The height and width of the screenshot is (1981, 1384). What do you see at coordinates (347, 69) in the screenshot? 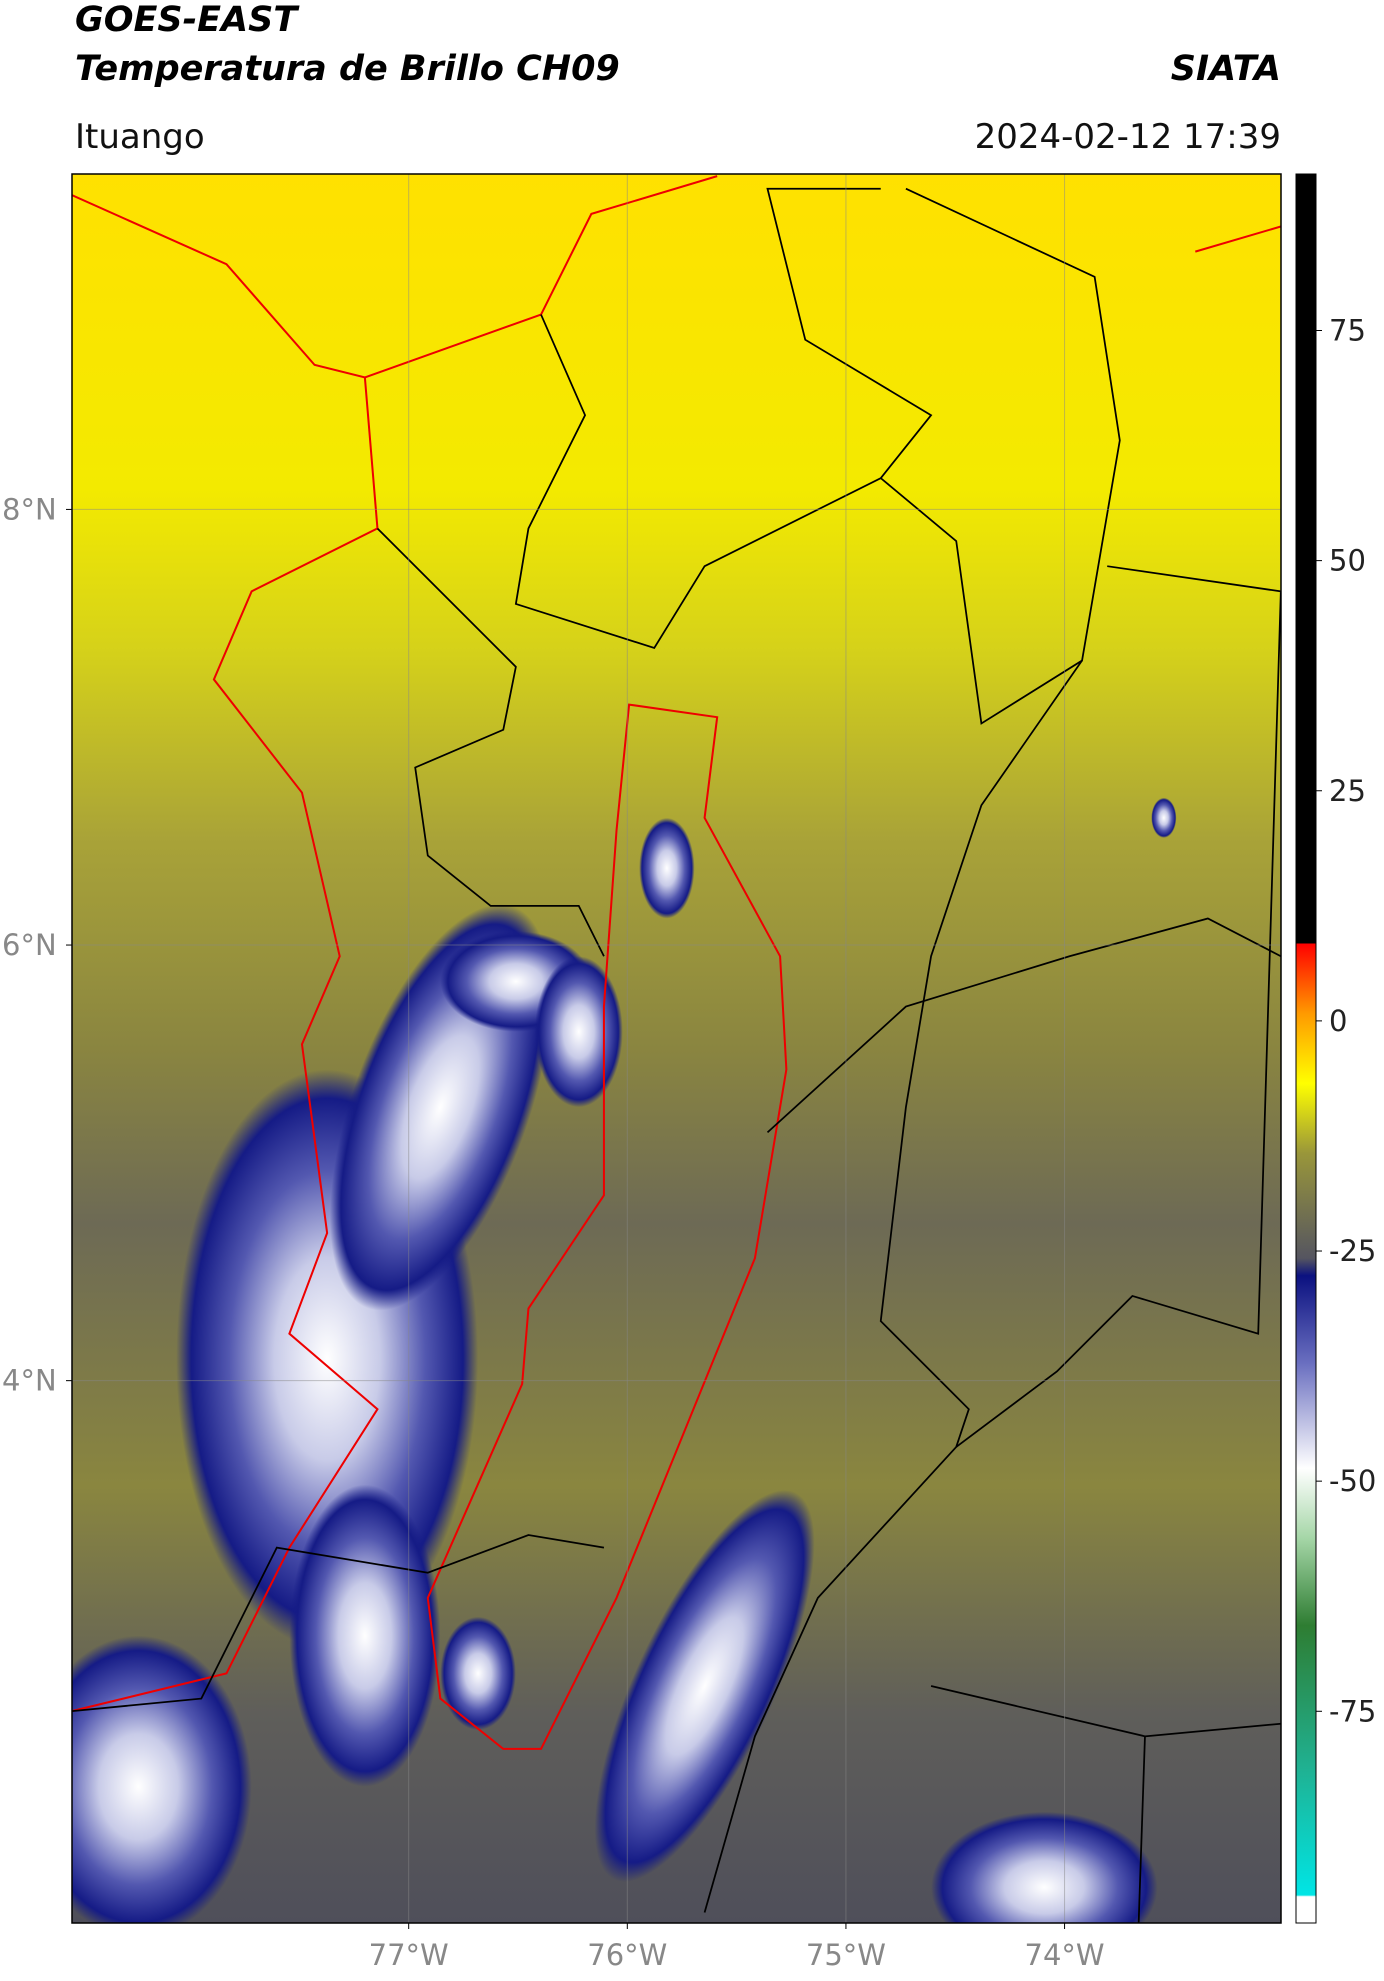
I see `subtitle: Temperatura de Brillo CH09` at bounding box center [347, 69].